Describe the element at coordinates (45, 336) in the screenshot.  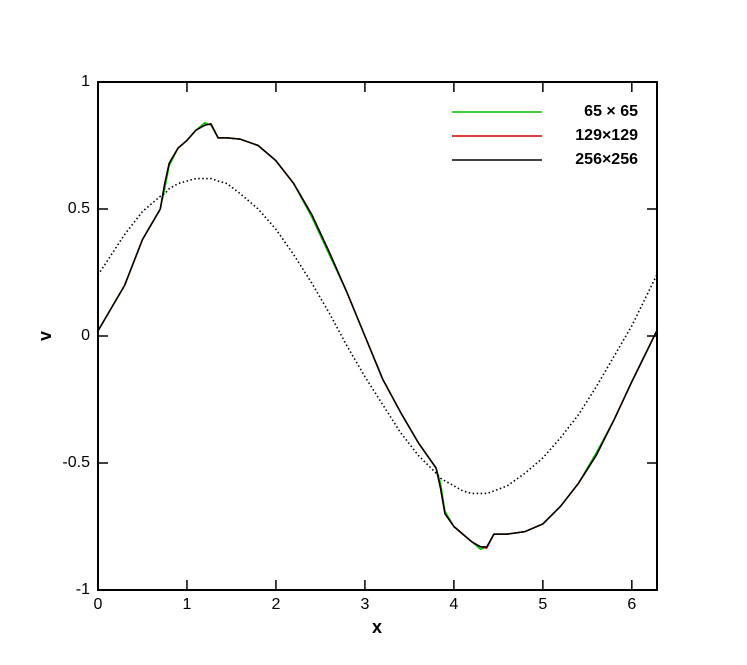
I see `y-axis-label: v` at that location.